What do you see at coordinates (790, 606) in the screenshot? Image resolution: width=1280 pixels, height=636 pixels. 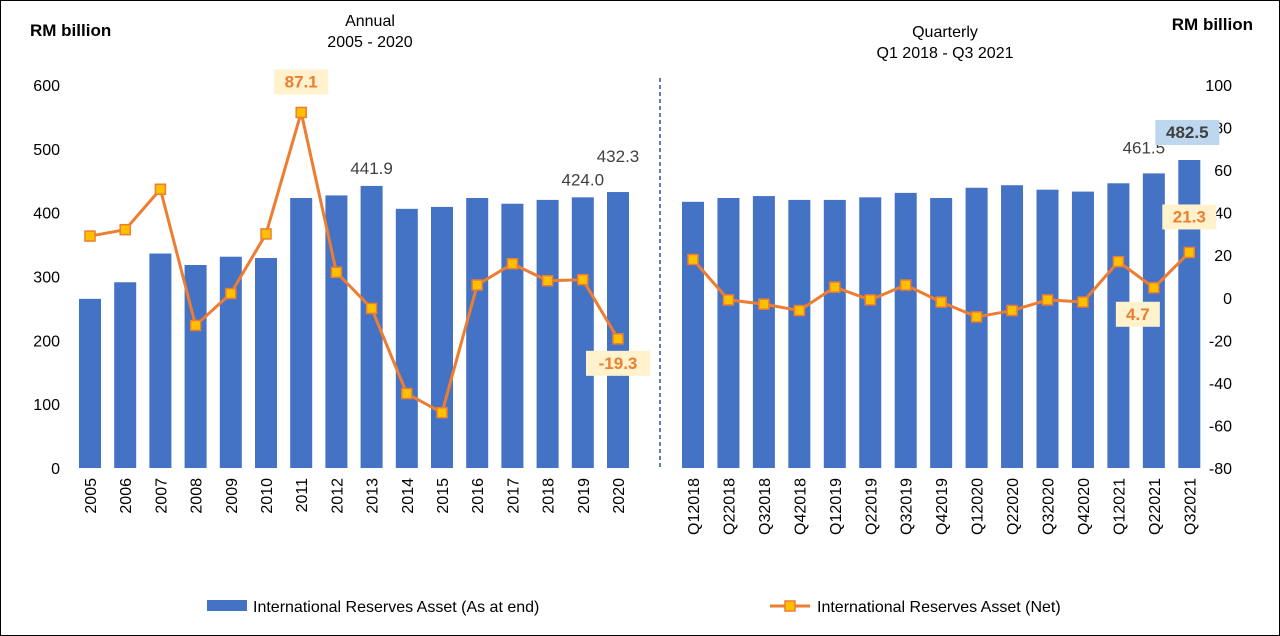 I see `legend-line-marker` at bounding box center [790, 606].